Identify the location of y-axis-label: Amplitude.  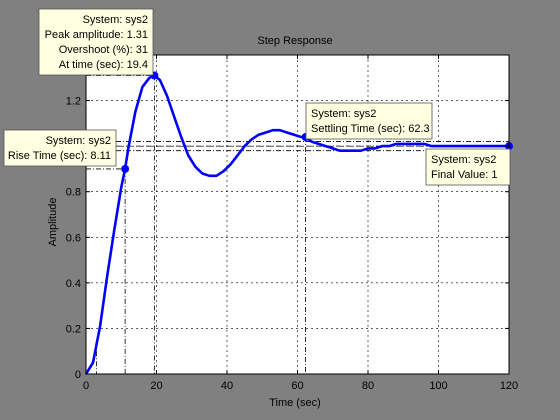
(53, 222).